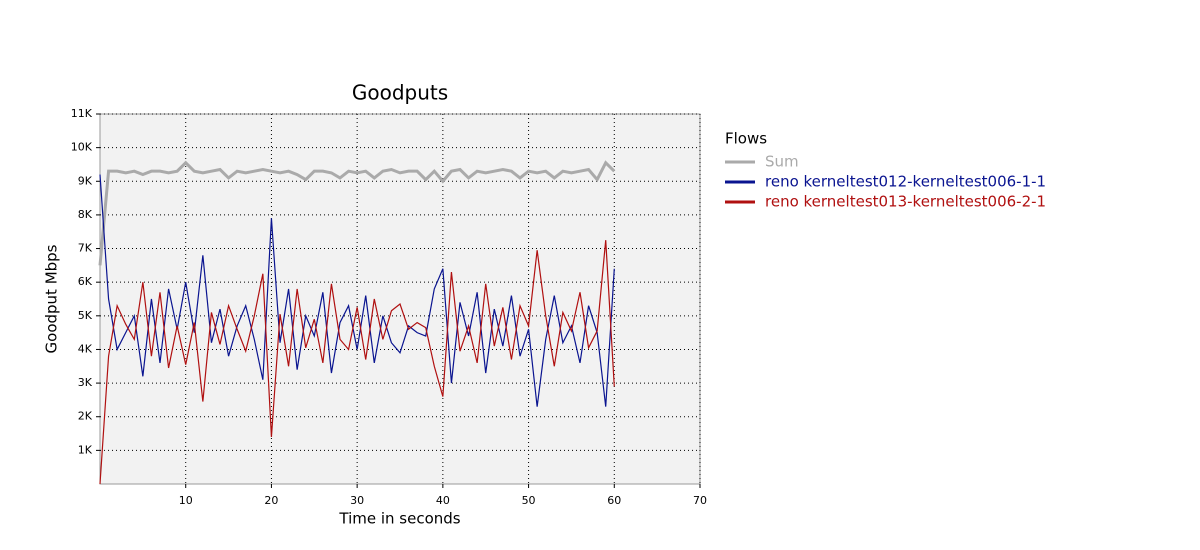 The image size is (1200, 550). Describe the element at coordinates (85, 382) in the screenshot. I see `y-tick-label: 3K` at that location.